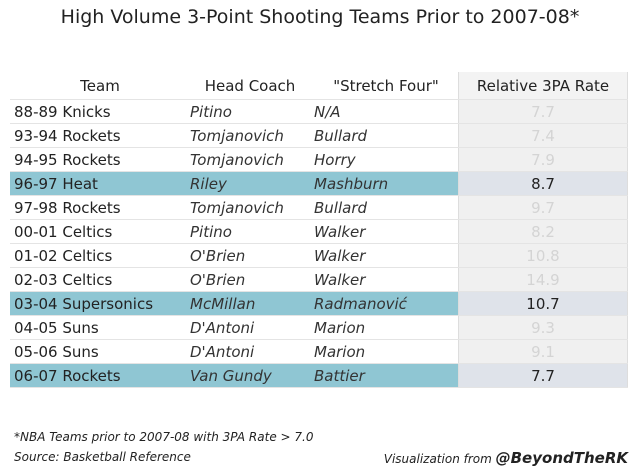 The image size is (640, 468). Describe the element at coordinates (384, 303) in the screenshot. I see `cell-stretch: Radmanović` at that location.